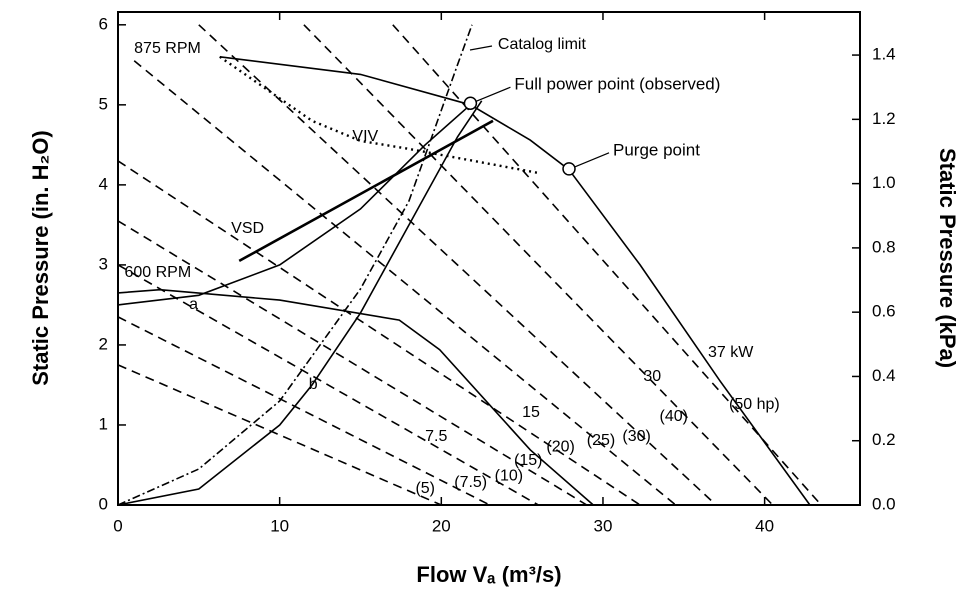 This screenshot has width=974, height=594. I want to click on annotation: b, so click(313, 384).